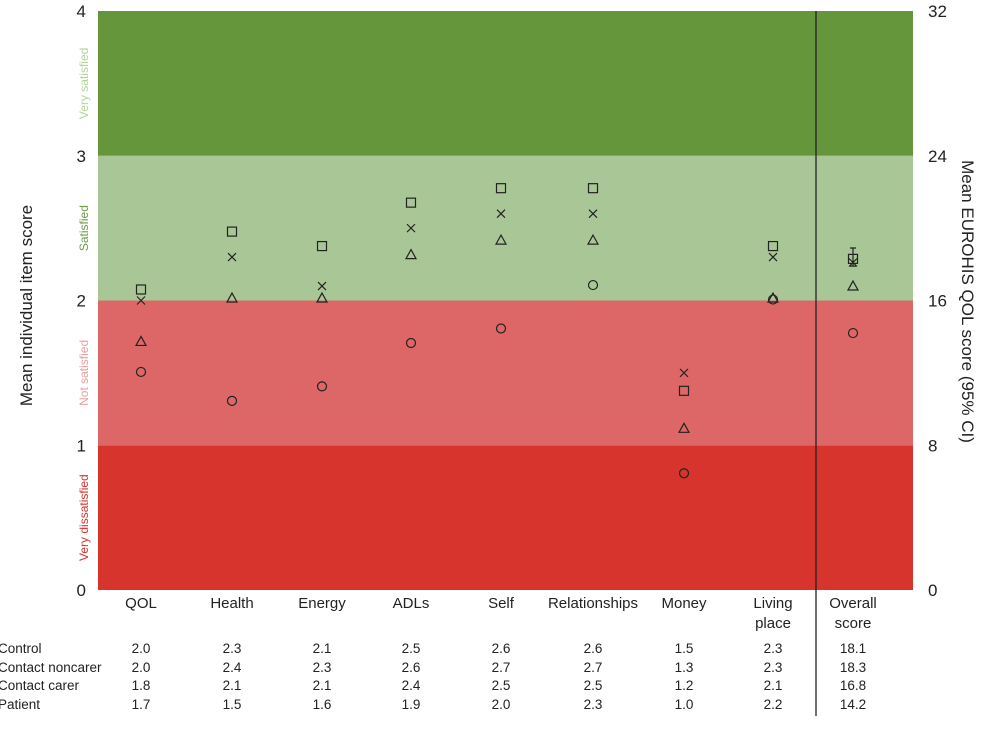 Image resolution: width=994 pixels, height=729 pixels. What do you see at coordinates (853, 704) in the screenshot?
I see `table-cell: 14.2` at bounding box center [853, 704].